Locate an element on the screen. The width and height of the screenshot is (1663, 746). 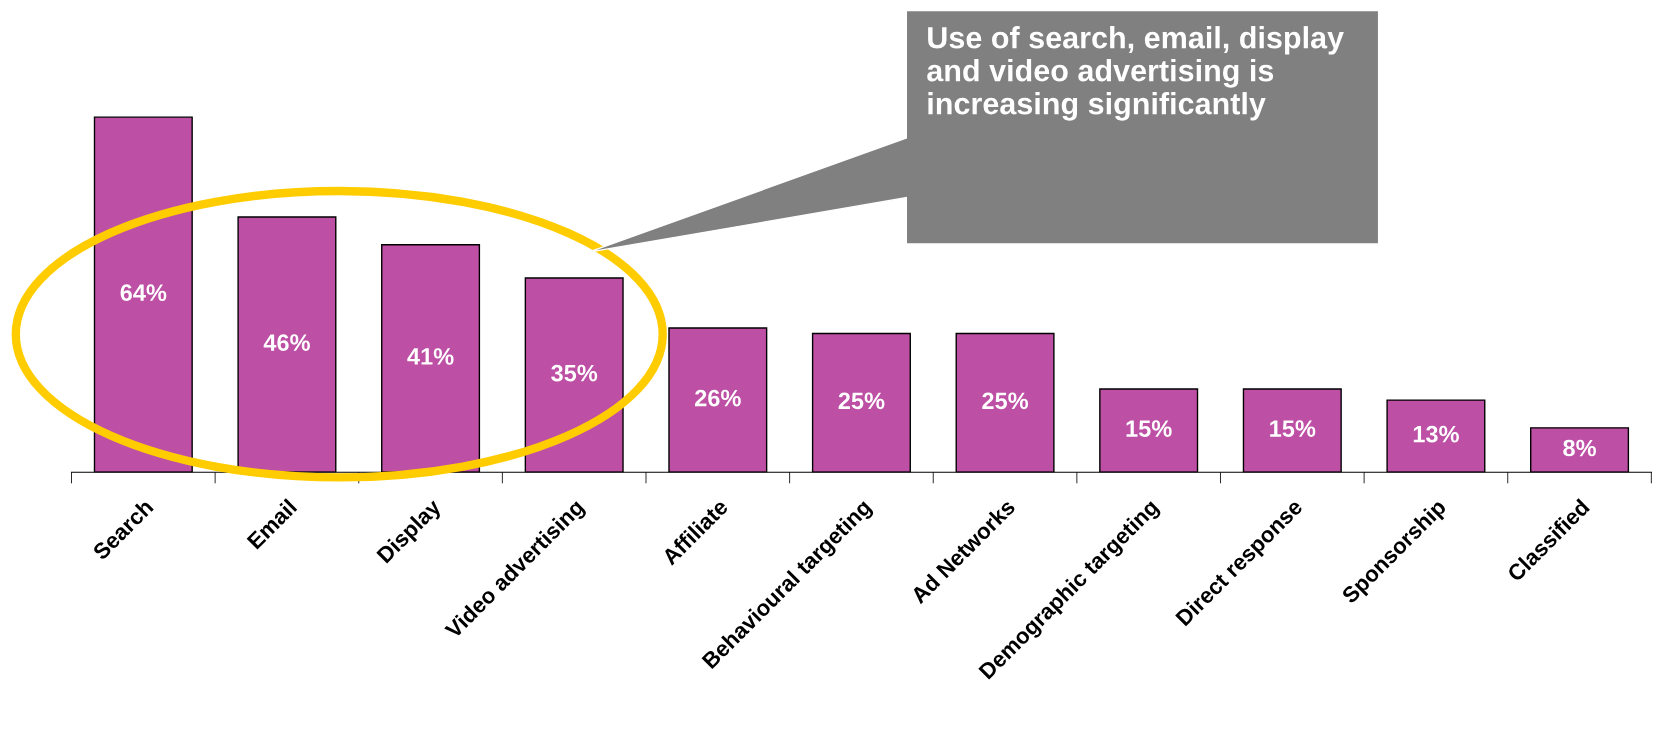
data-label: 64% is located at coordinates (143, 293).